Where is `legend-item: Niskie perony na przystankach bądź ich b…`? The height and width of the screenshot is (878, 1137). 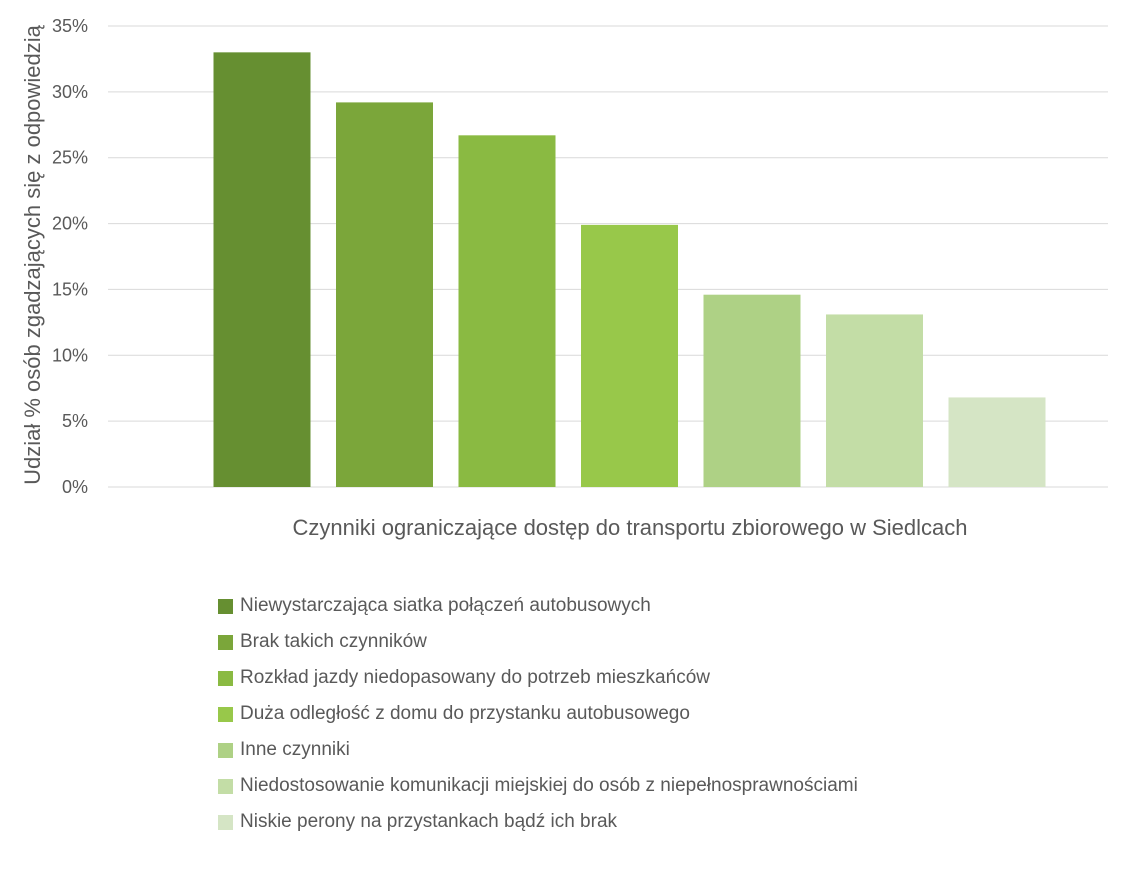
legend-item: Niskie perony na przystankach bądź ich b… is located at coordinates (538, 822).